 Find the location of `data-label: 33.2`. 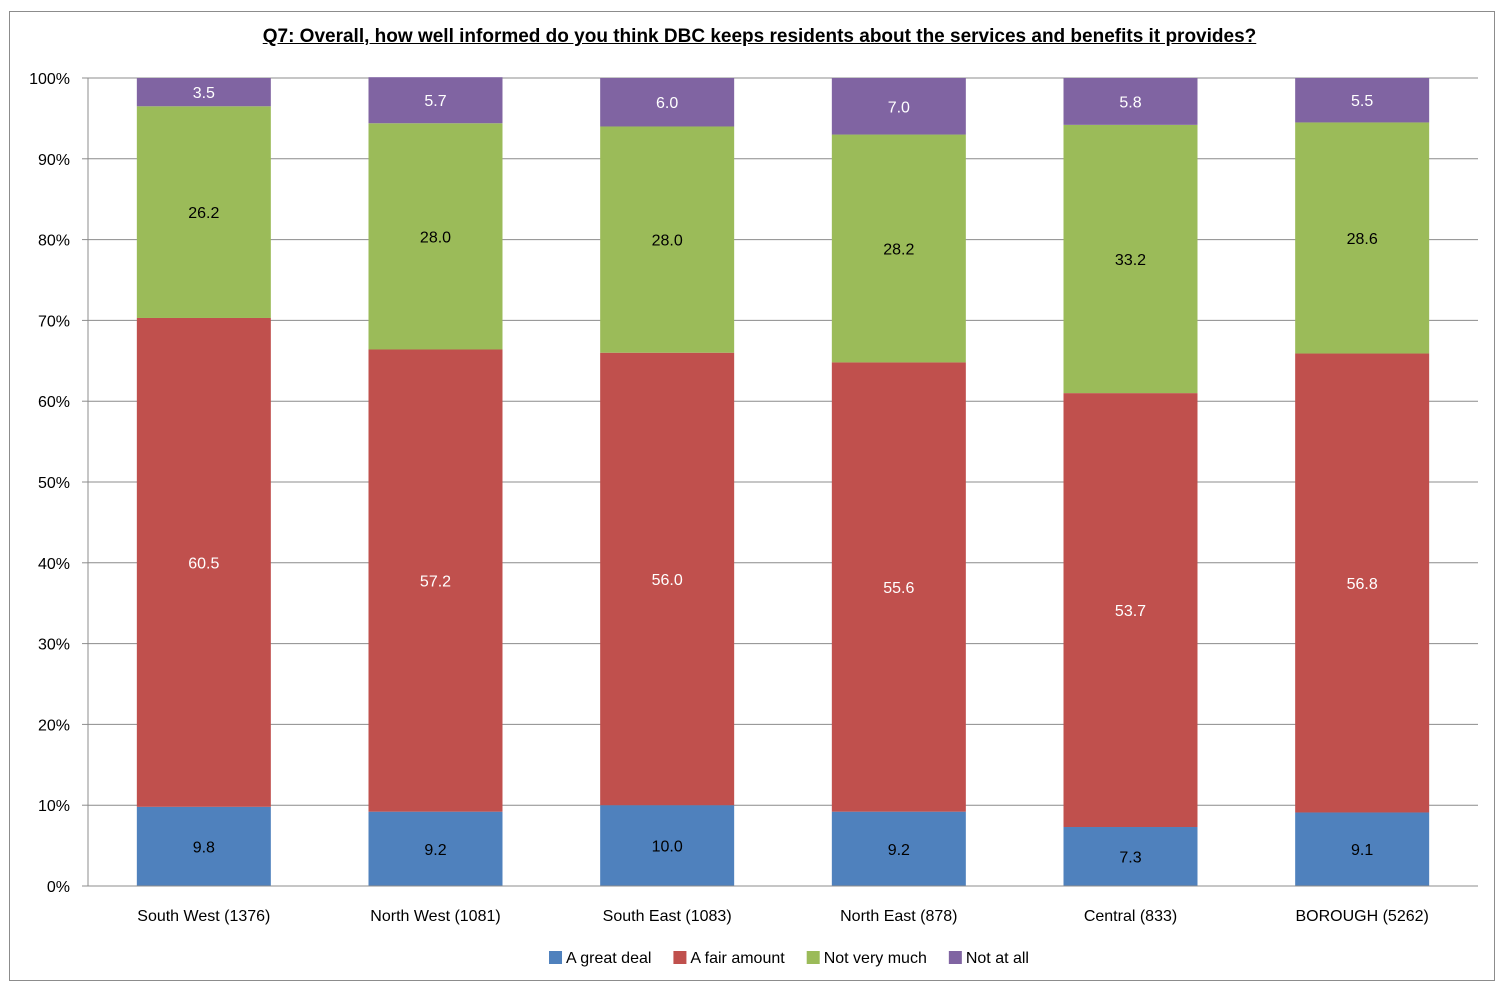

data-label: 33.2 is located at coordinates (1130, 260).